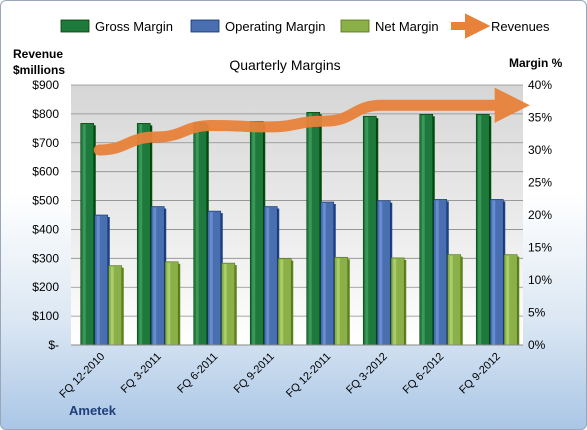 This screenshot has height=430, width=587. What do you see at coordinates (53, 345) in the screenshot?
I see `left-tick-label: $-` at bounding box center [53, 345].